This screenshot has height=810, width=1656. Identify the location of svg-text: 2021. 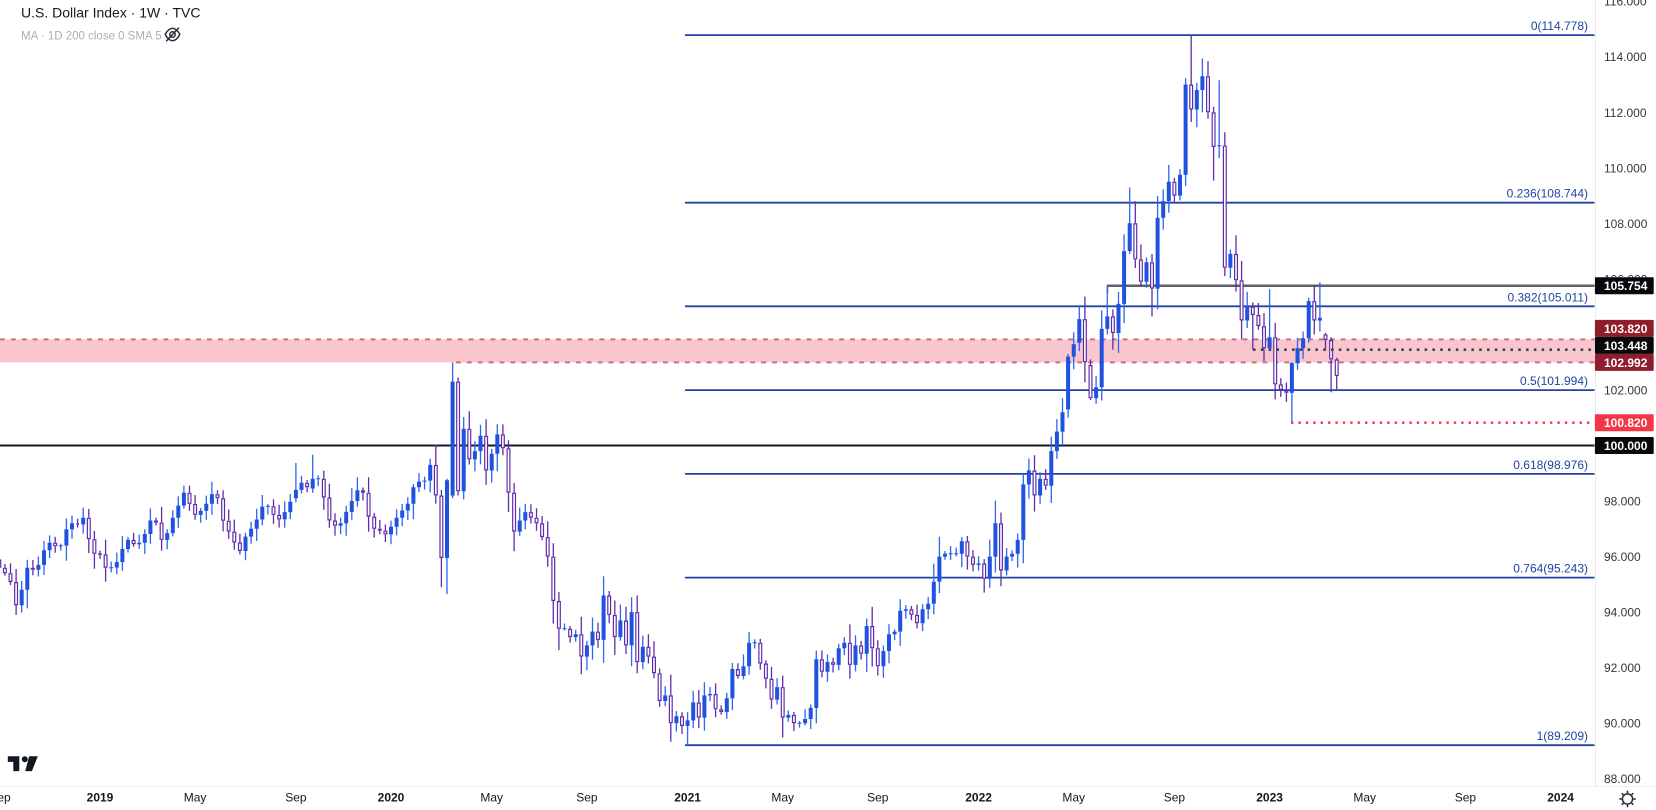
(687, 798).